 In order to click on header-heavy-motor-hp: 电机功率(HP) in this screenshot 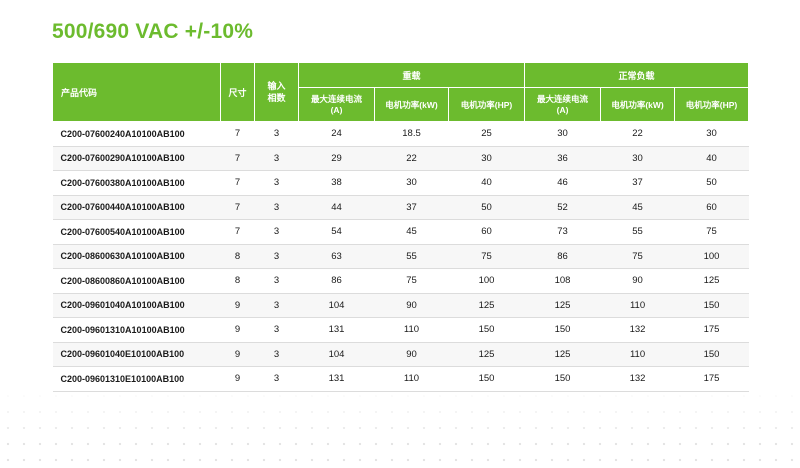, I will do `click(486, 104)`.